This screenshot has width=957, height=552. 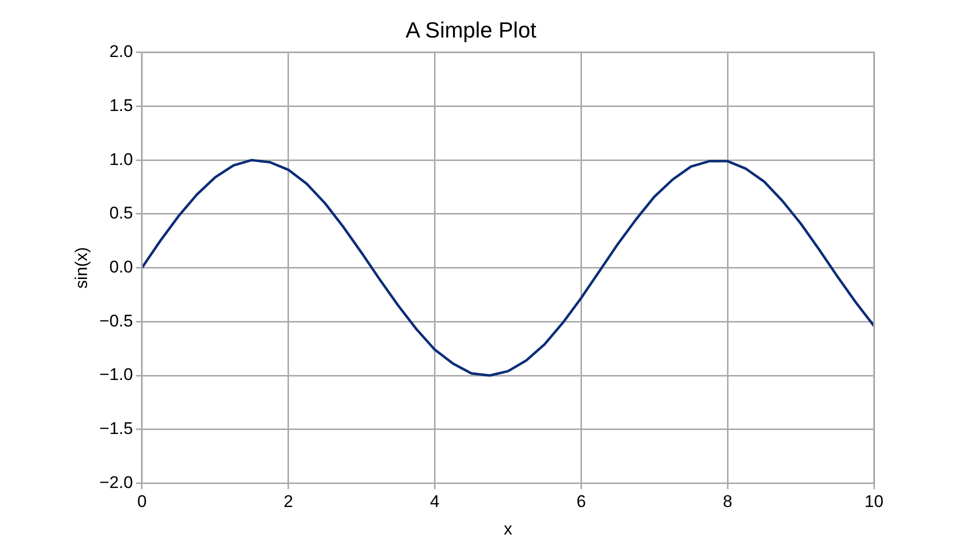 What do you see at coordinates (581, 502) in the screenshot?
I see `x-tick-label: 6` at bounding box center [581, 502].